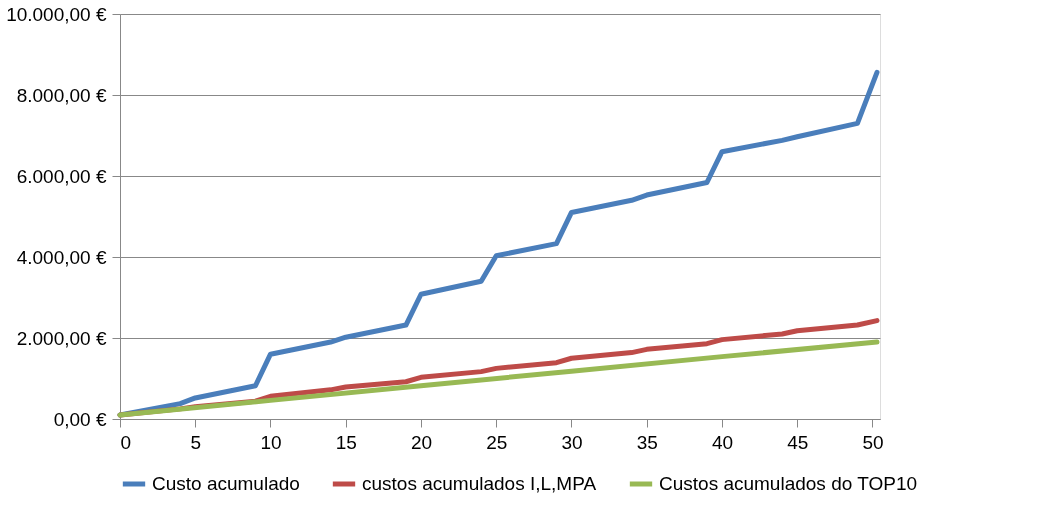  I want to click on y-tick-label: 10.000,00 €, so click(56, 14).